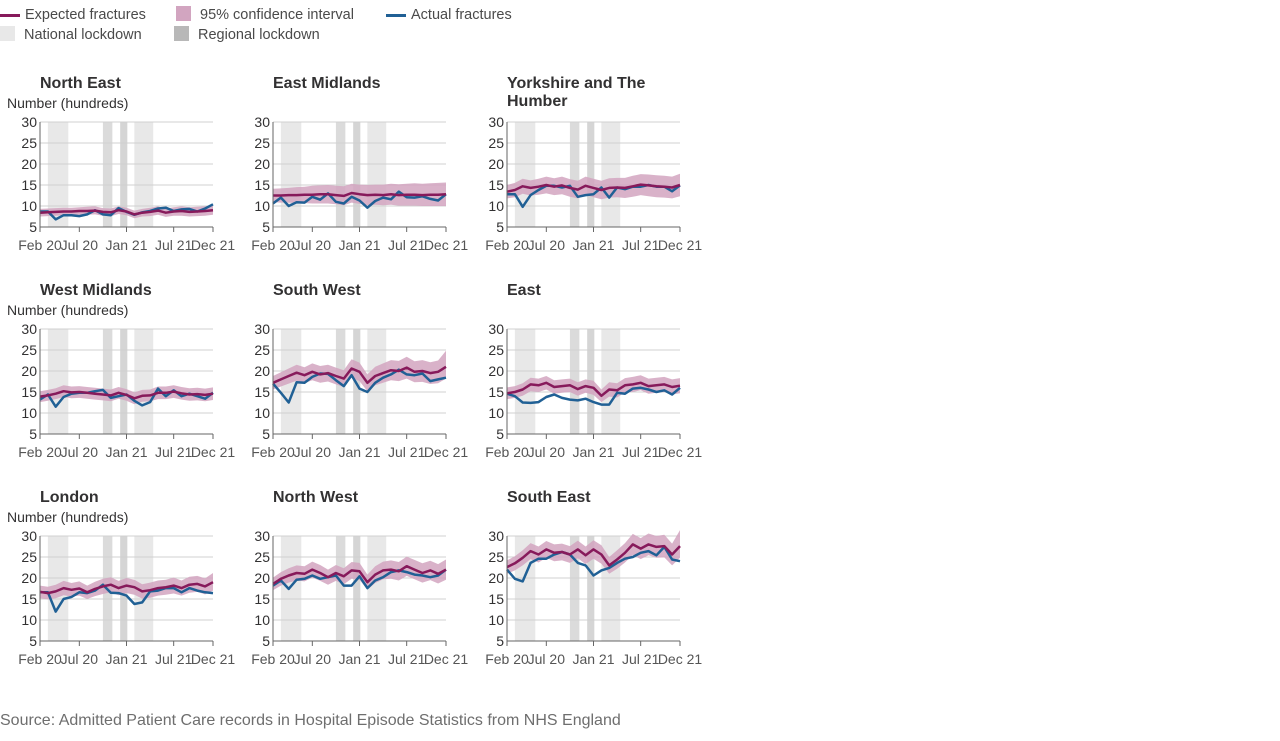 Image resolution: width=1280 pixels, height=741 pixels. I want to click on y-axis-label: Number (hundreds), so click(67, 517).